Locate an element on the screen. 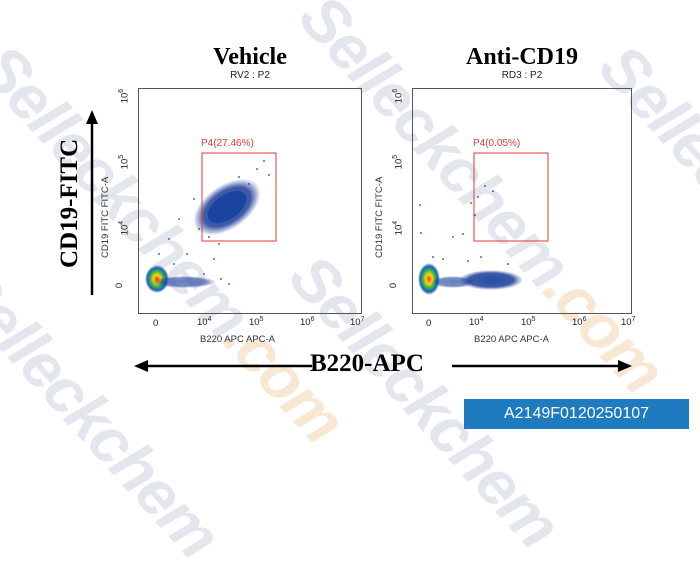  x-axis-right-arrow-icon is located at coordinates (542, 366).